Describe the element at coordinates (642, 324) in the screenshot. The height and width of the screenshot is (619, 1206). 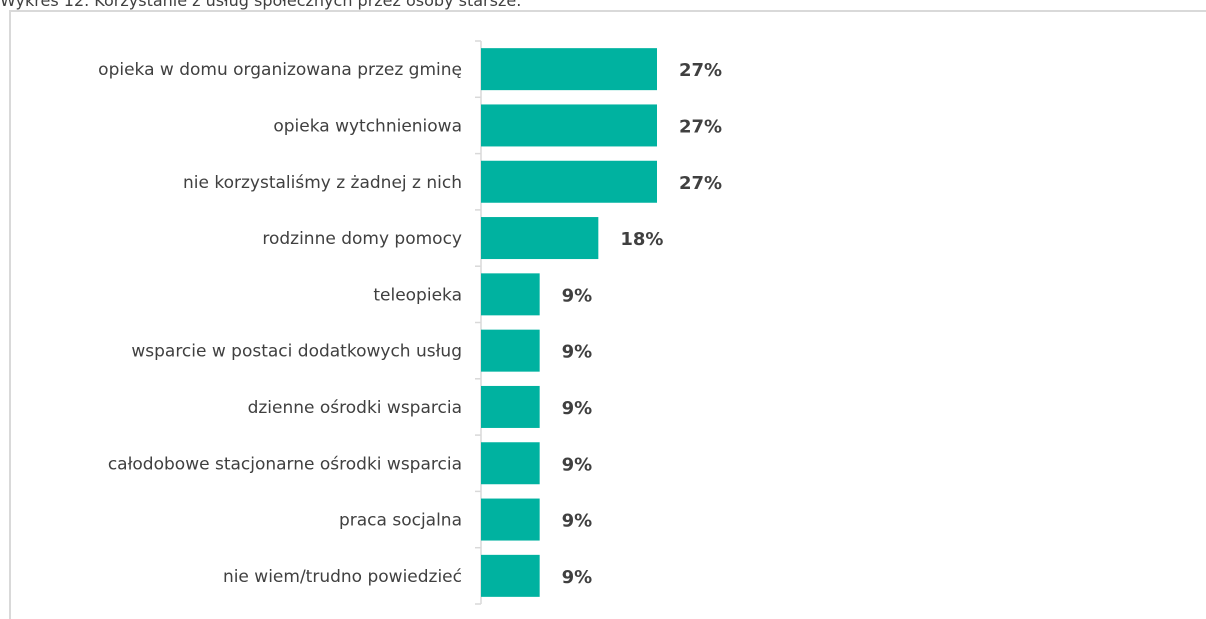
I see `value-labels: 27% 27% 27% 18% 9% 9% 9% 9% 9% 9%` at that location.